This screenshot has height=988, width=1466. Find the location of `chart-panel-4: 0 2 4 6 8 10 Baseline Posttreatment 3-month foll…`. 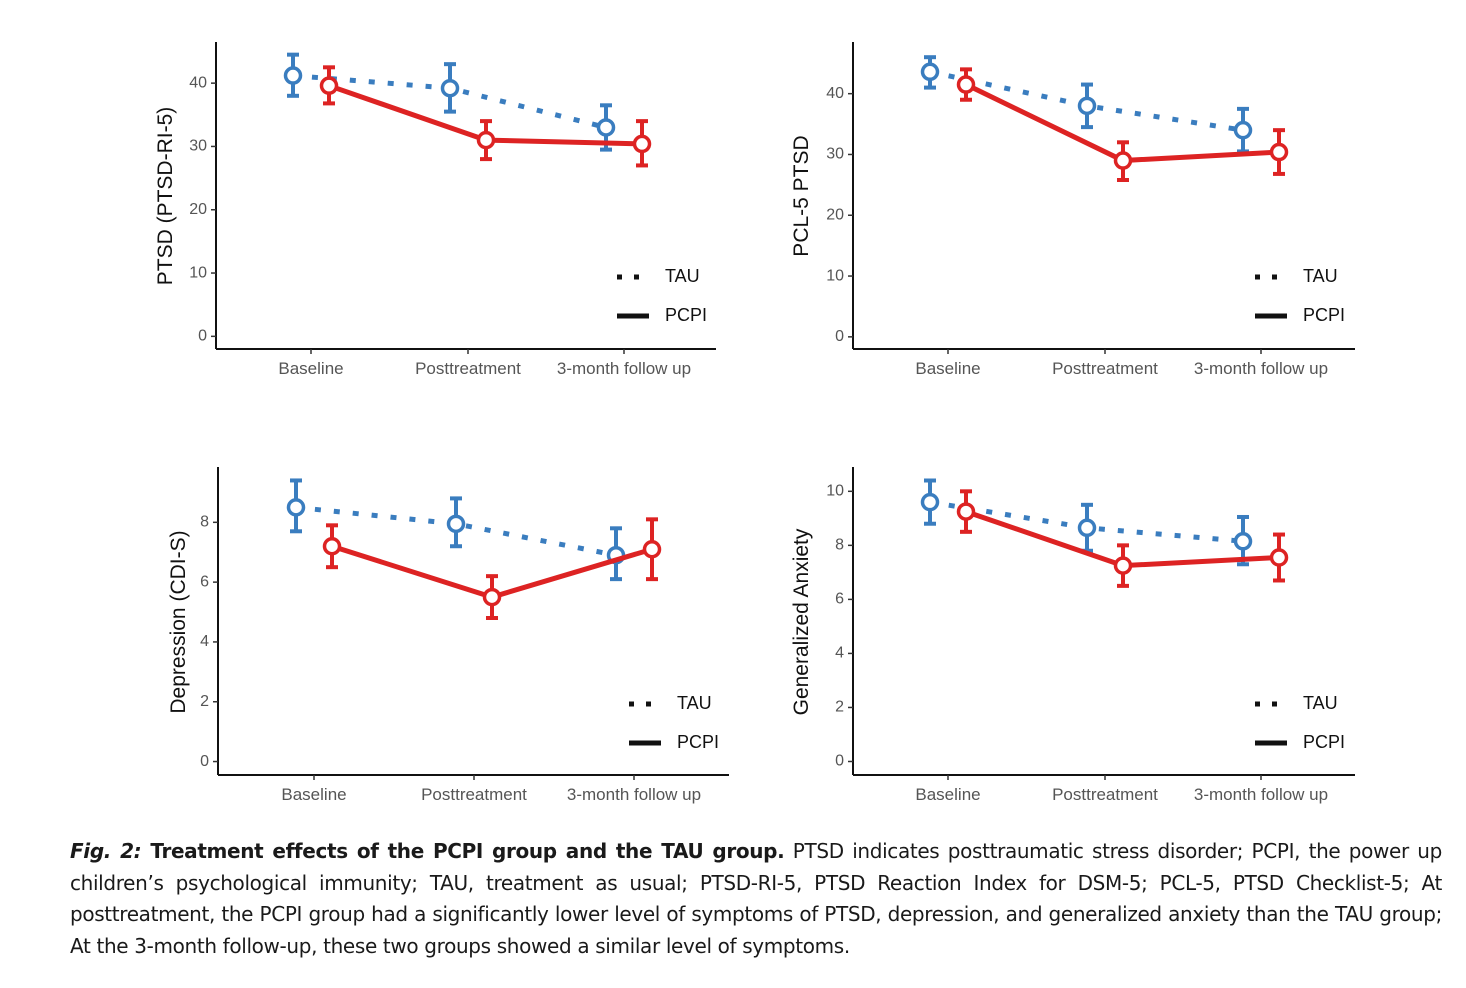

chart-panel-4: 0 2 4 6 8 10 Baseline Posttreatment 3-month foll… is located at coordinates (1072, 635).